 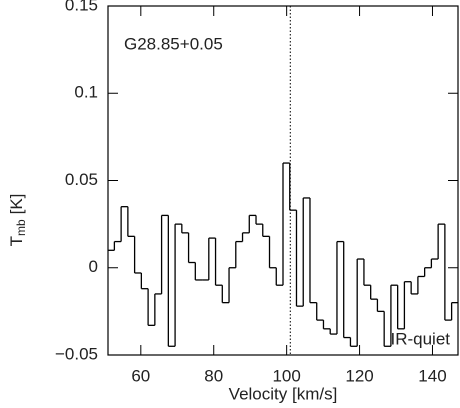 What do you see at coordinates (213, 375) in the screenshot?
I see `x-tick-label: 80` at bounding box center [213, 375].